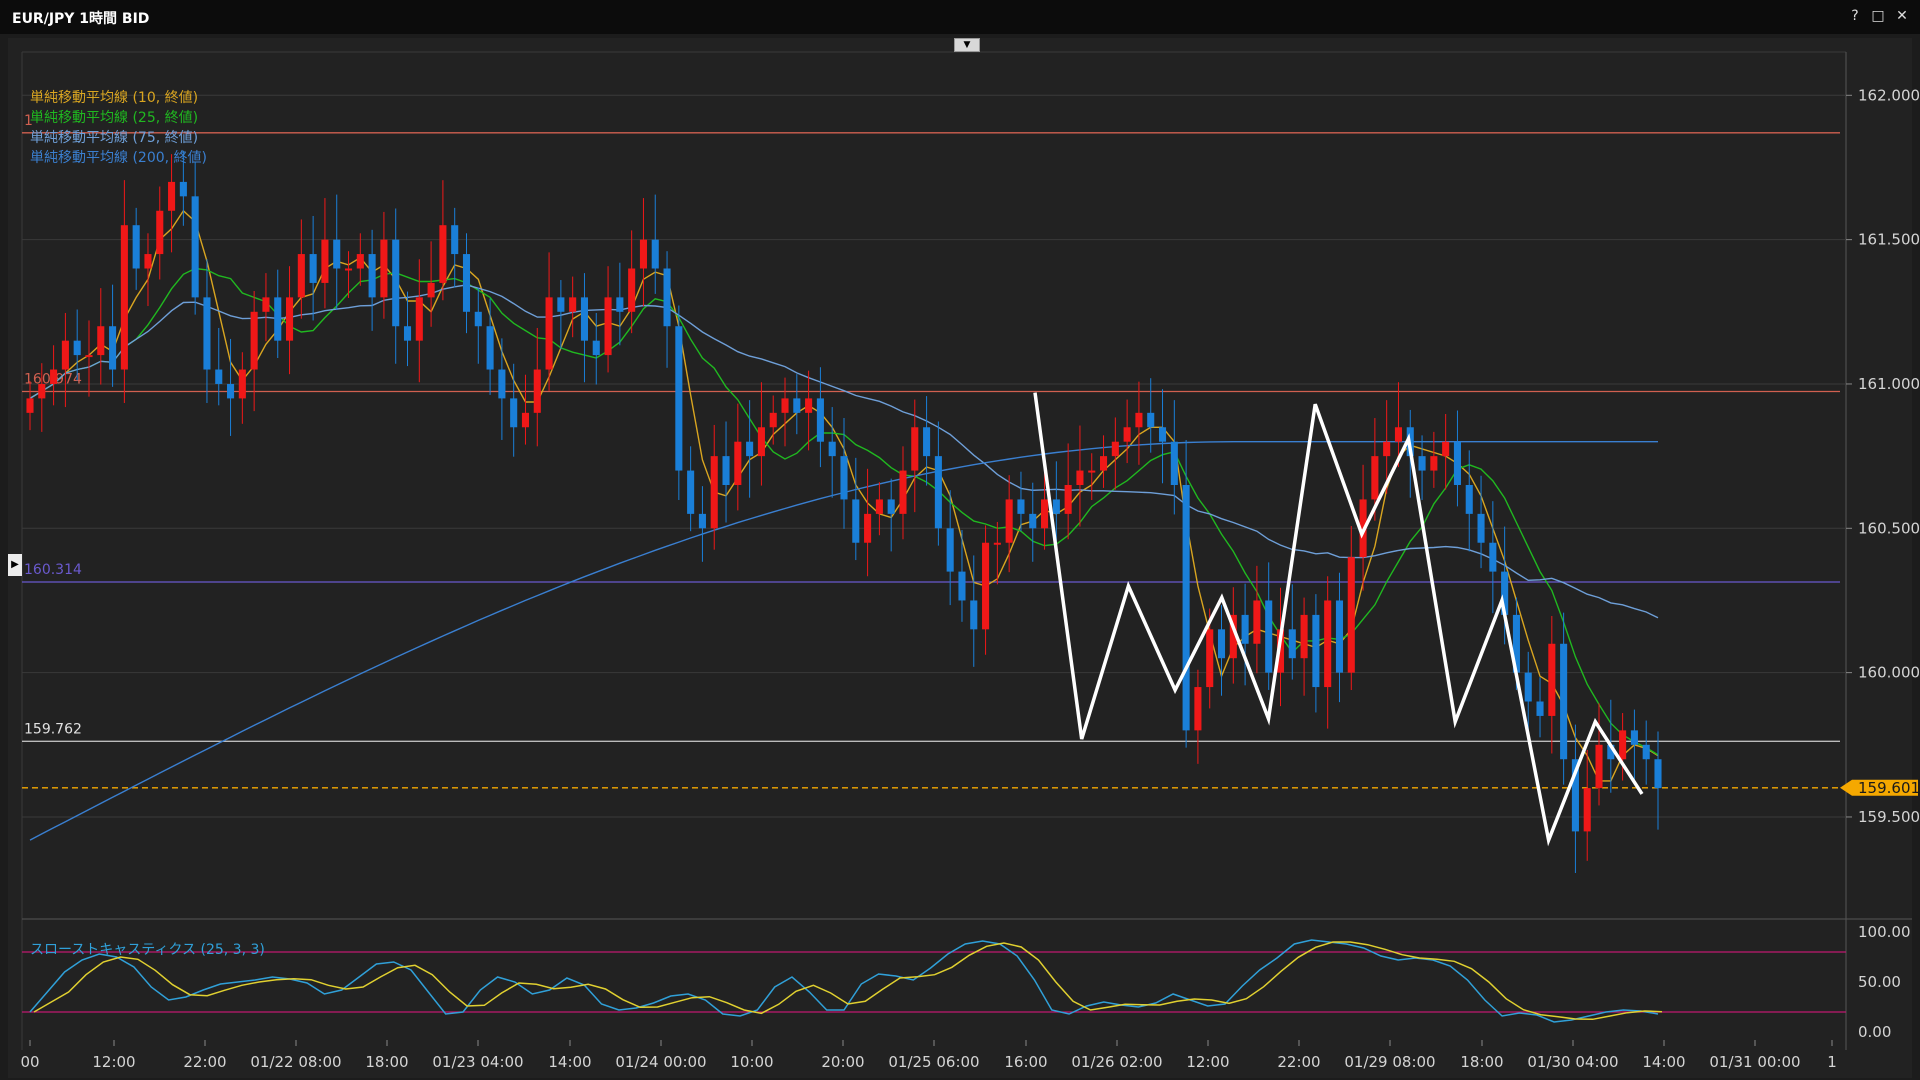 The height and width of the screenshot is (1080, 1920). Describe the element at coordinates (1889, 384) in the screenshot. I see `y-tick-label: 161.000` at that location.